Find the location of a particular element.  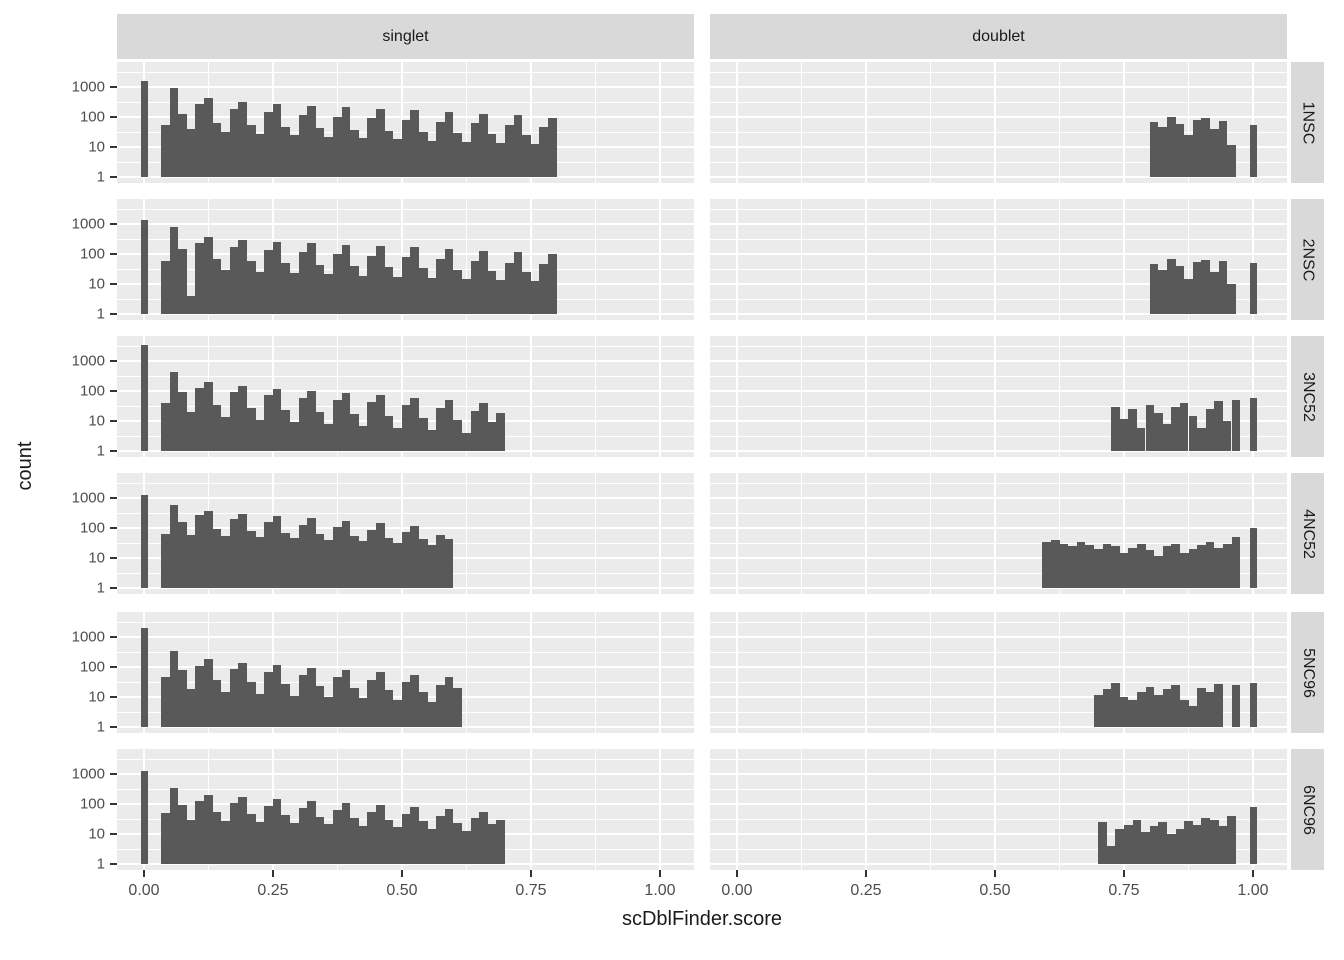

facet-strip-3NC52-label: 3NC52 is located at coordinates (1308, 396).